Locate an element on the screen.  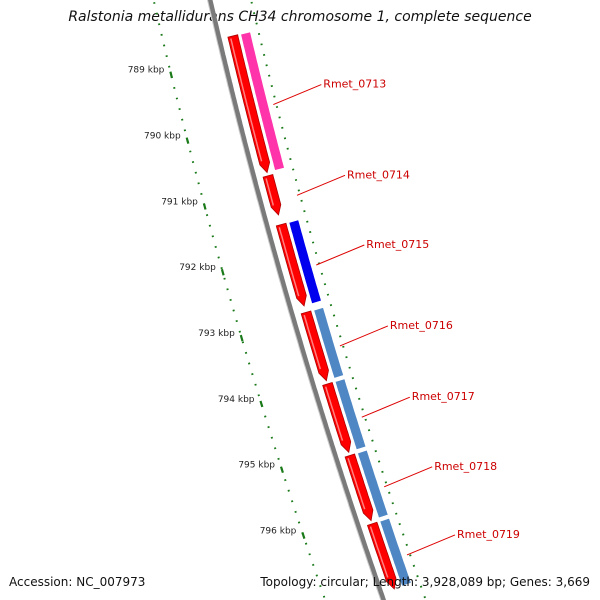
scale-tick-label: 793 kbp is located at coordinates (216, 334).